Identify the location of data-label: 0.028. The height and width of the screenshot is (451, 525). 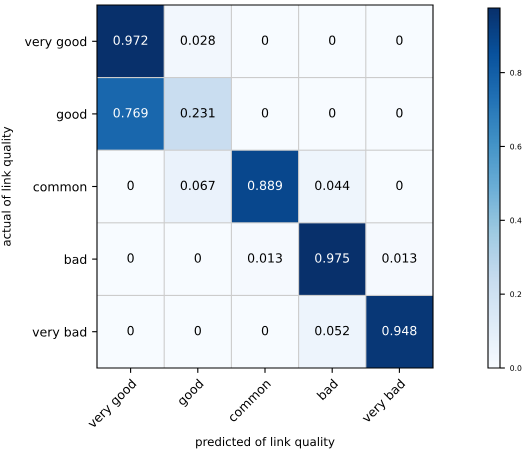
(197, 40).